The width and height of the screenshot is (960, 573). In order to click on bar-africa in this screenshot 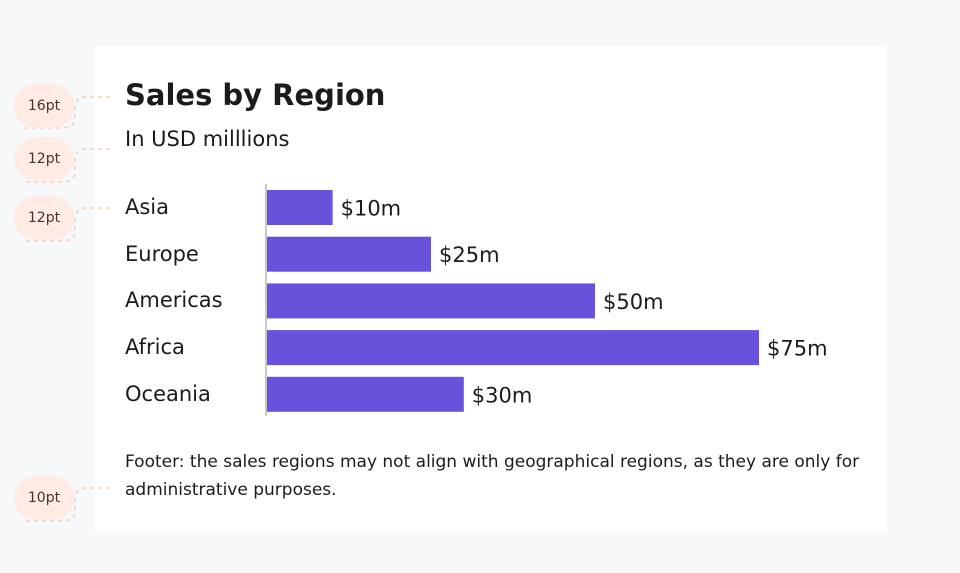, I will do `click(513, 348)`.